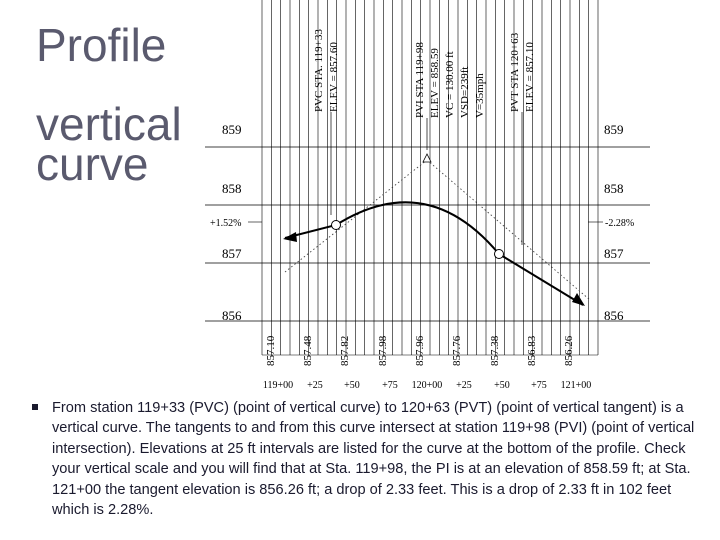  What do you see at coordinates (345, 351) in the screenshot?
I see `curve-elevation-label: 857.82` at bounding box center [345, 351].